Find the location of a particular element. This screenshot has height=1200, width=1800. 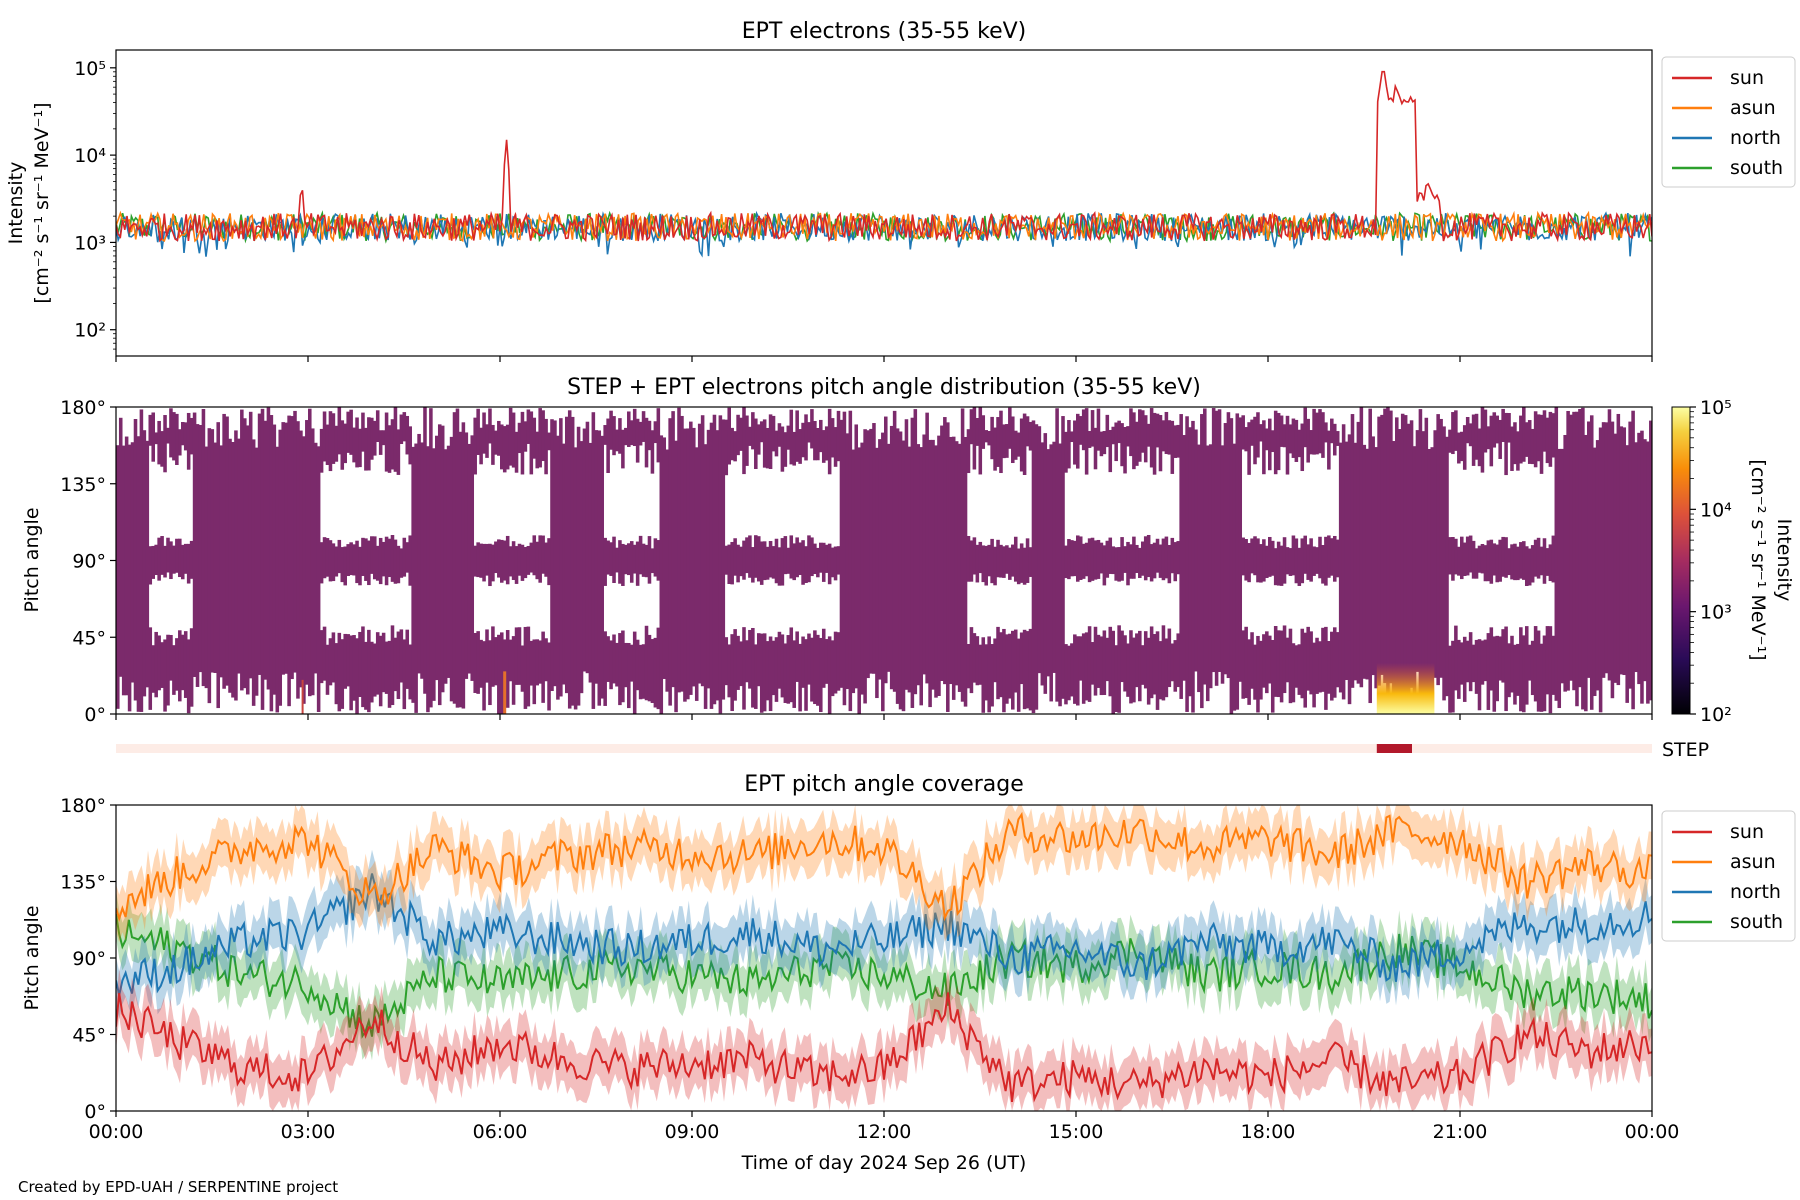

y-tick-label: 0° is located at coordinates (95, 715).